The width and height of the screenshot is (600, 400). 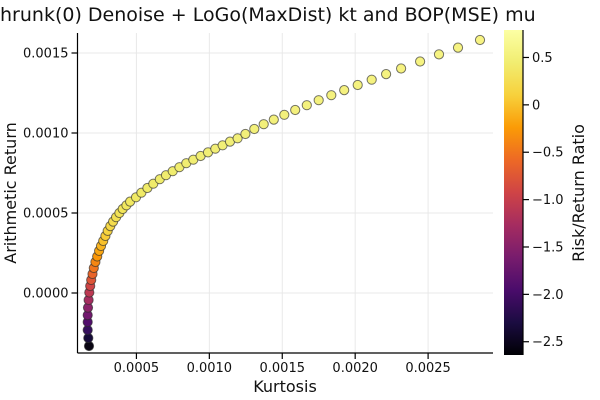 What do you see at coordinates (548, 295) in the screenshot?
I see `colorbar-tick-label: −2.0` at bounding box center [548, 295].